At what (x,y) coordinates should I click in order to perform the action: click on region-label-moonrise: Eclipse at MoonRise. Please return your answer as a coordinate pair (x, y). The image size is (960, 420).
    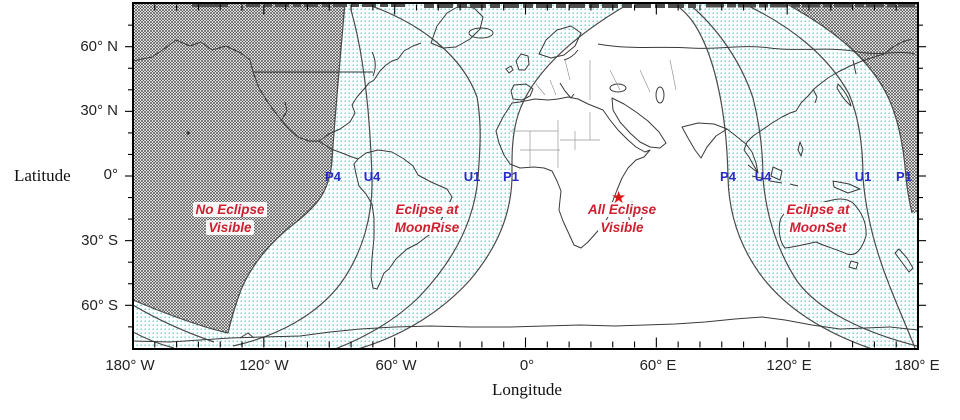
    Looking at the image, I should click on (427, 219).